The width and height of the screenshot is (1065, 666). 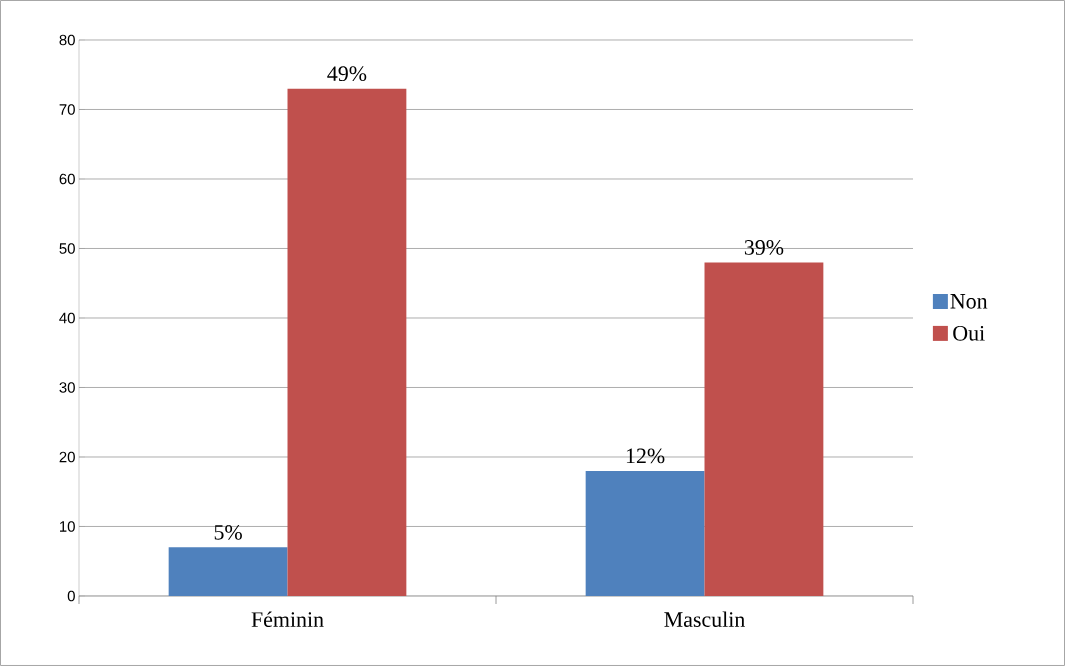 What do you see at coordinates (67, 40) in the screenshot?
I see `y-tick-label: 80` at bounding box center [67, 40].